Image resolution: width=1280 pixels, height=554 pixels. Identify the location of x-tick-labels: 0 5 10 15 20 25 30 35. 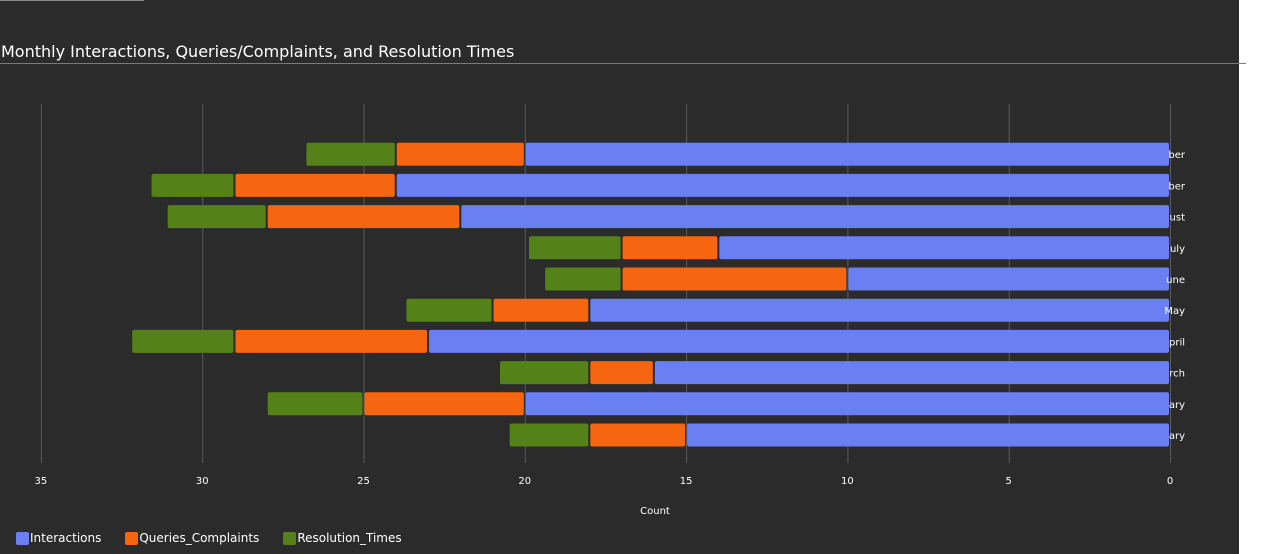
(604, 481).